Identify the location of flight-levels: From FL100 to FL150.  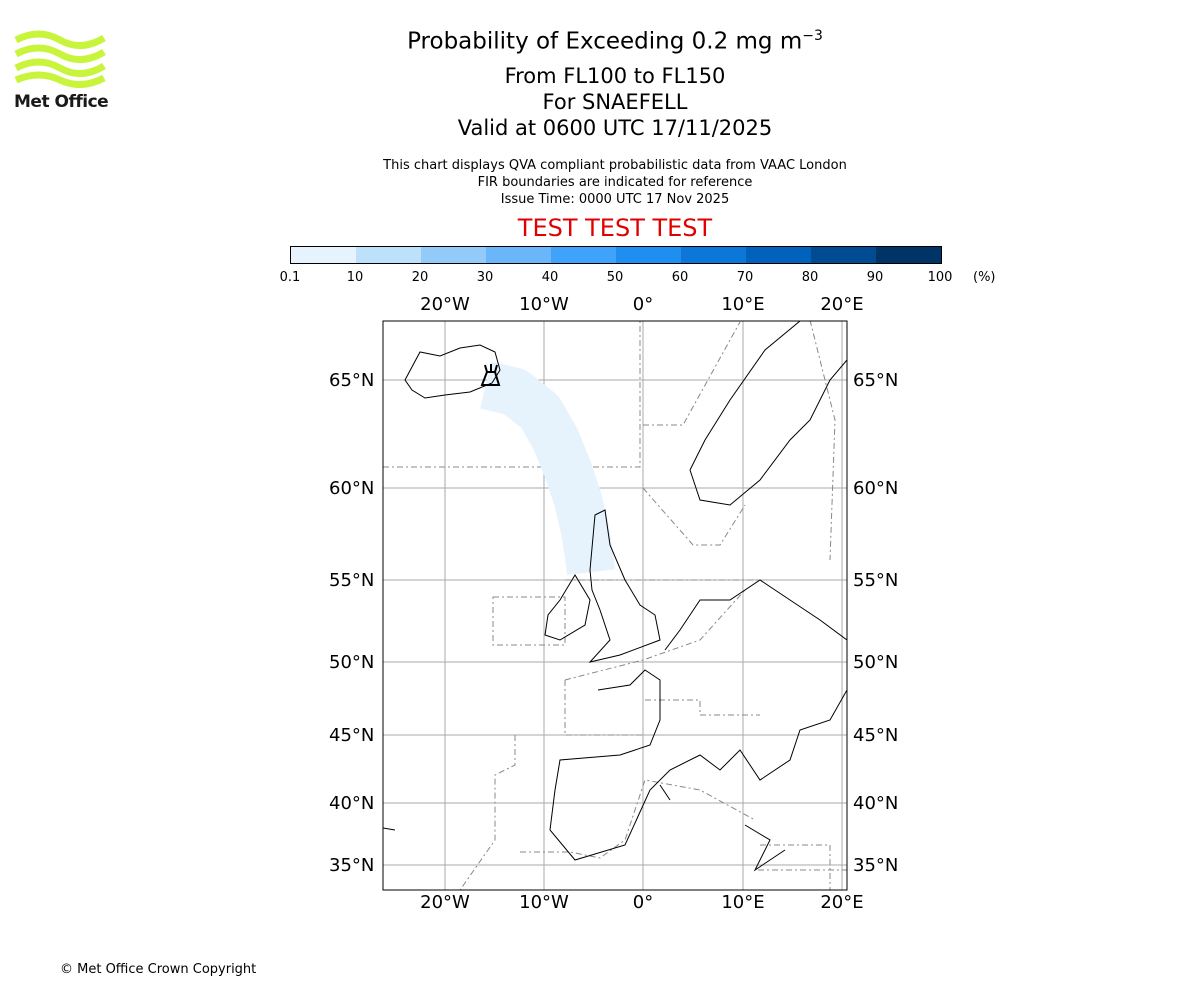
(615, 76).